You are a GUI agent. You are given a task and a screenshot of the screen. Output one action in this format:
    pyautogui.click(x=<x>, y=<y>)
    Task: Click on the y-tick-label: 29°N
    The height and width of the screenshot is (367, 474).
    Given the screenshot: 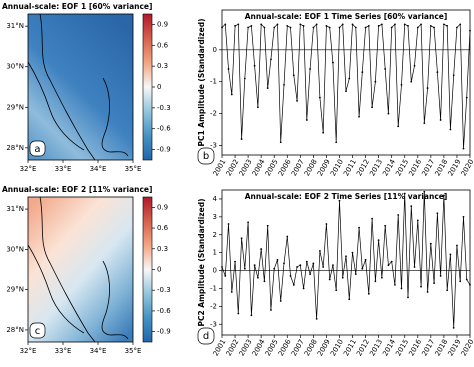 What is the action you would take?
    pyautogui.click(x=15, y=107)
    